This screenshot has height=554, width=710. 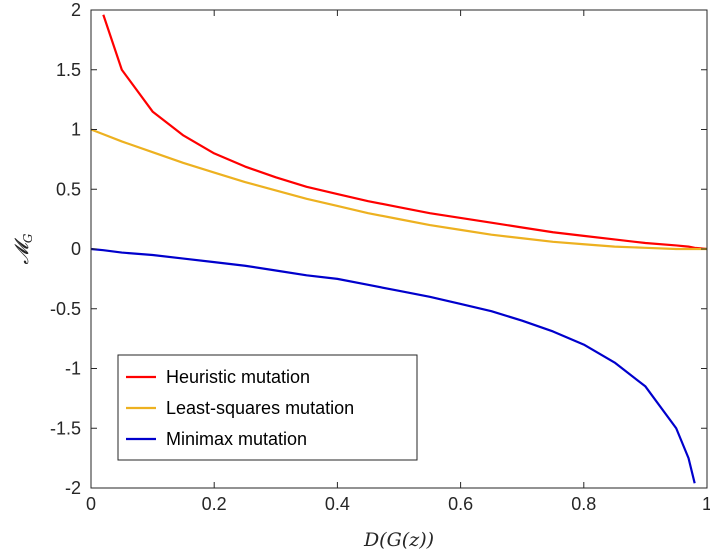 I want to click on y-axis-label: 𝓜G, so click(x=23, y=248).